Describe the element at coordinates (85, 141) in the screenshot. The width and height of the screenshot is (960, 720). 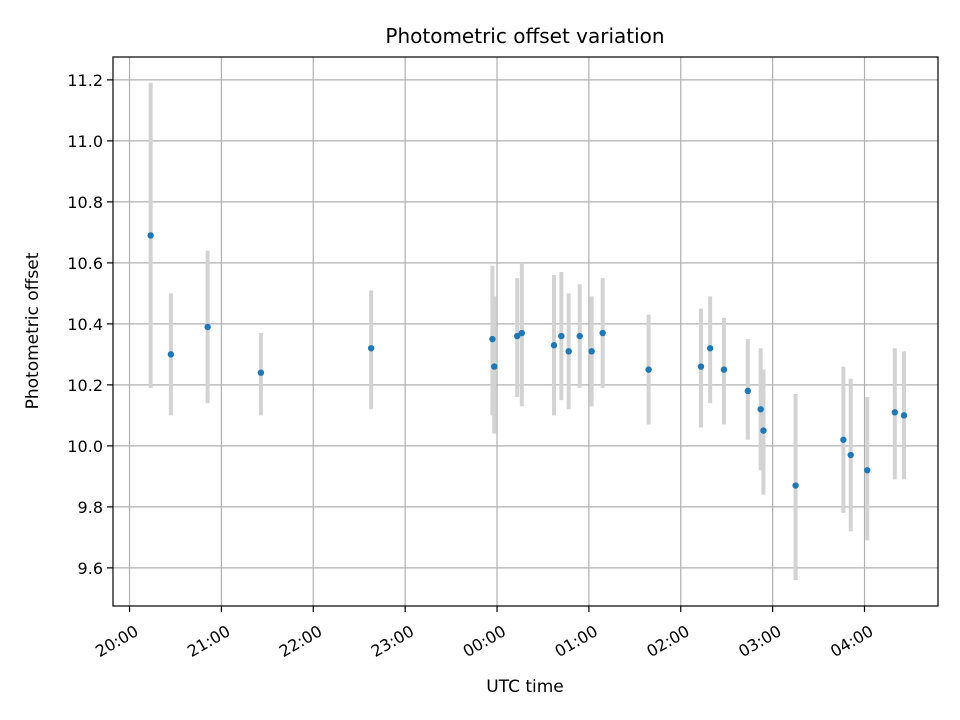
I see `y-tick-label: 11.0` at that location.